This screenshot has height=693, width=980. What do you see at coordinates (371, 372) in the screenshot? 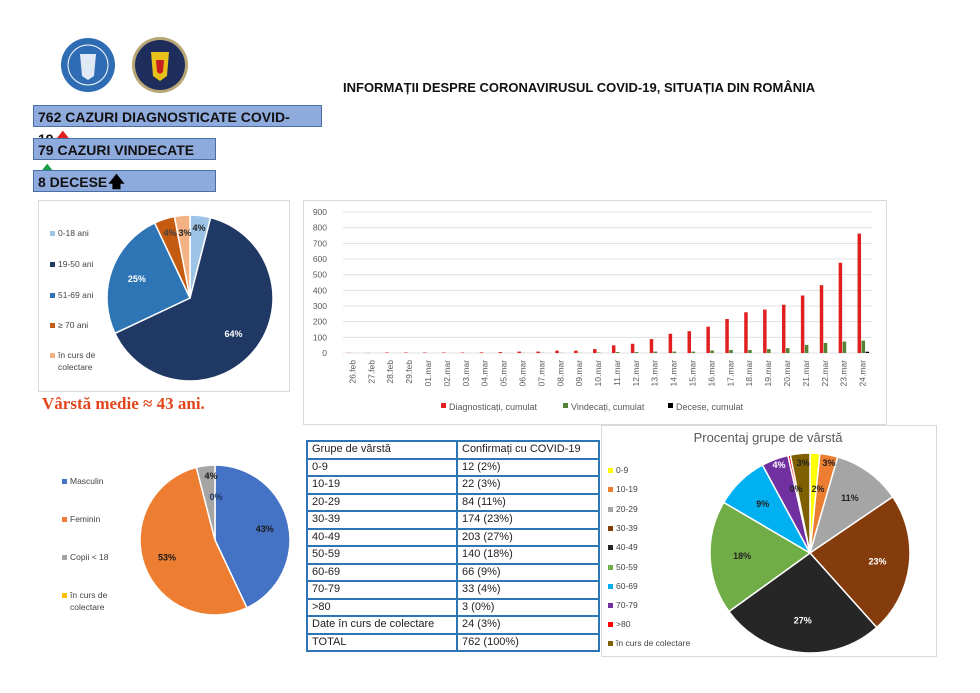
I see `x-tick-label: 27.feb` at bounding box center [371, 372].